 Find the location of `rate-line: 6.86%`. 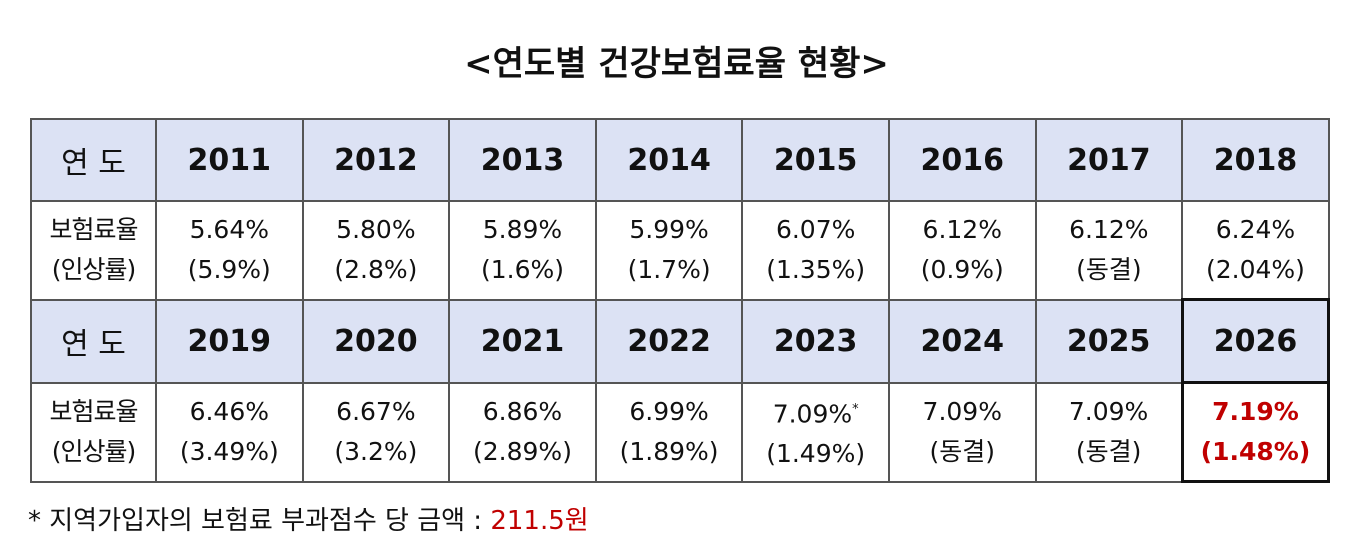

rate-line: 6.86% is located at coordinates (522, 412).